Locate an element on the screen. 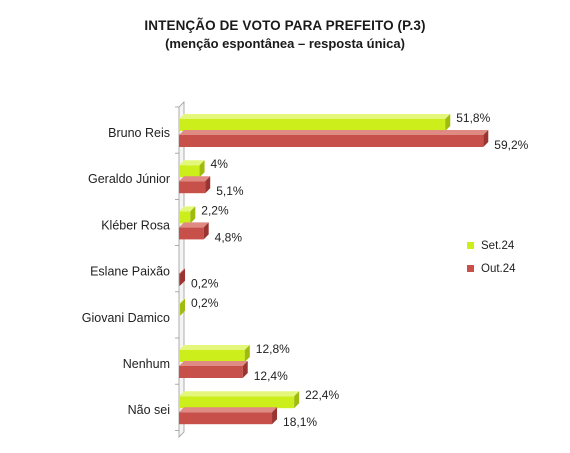  value-label-out-24-geraldo-junior: 5,1% is located at coordinates (230, 191).